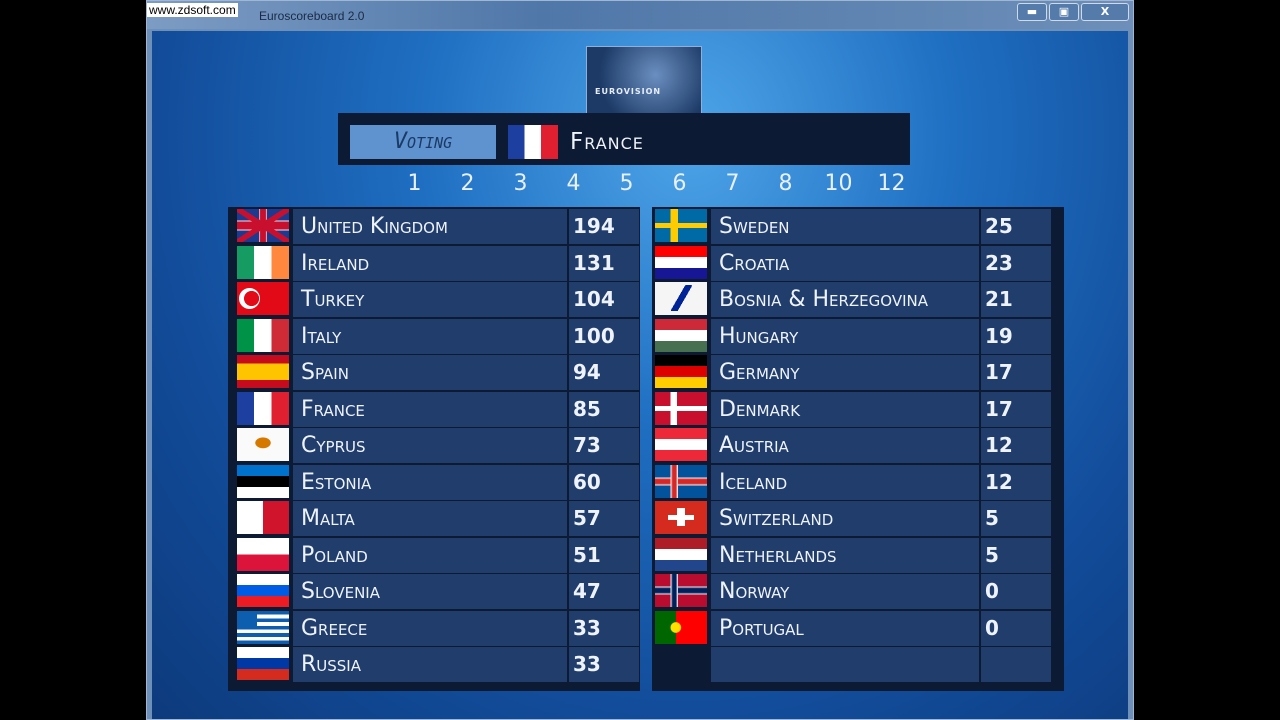  Describe the element at coordinates (1016, 299) in the screenshot. I see `country-score: 21` at that location.